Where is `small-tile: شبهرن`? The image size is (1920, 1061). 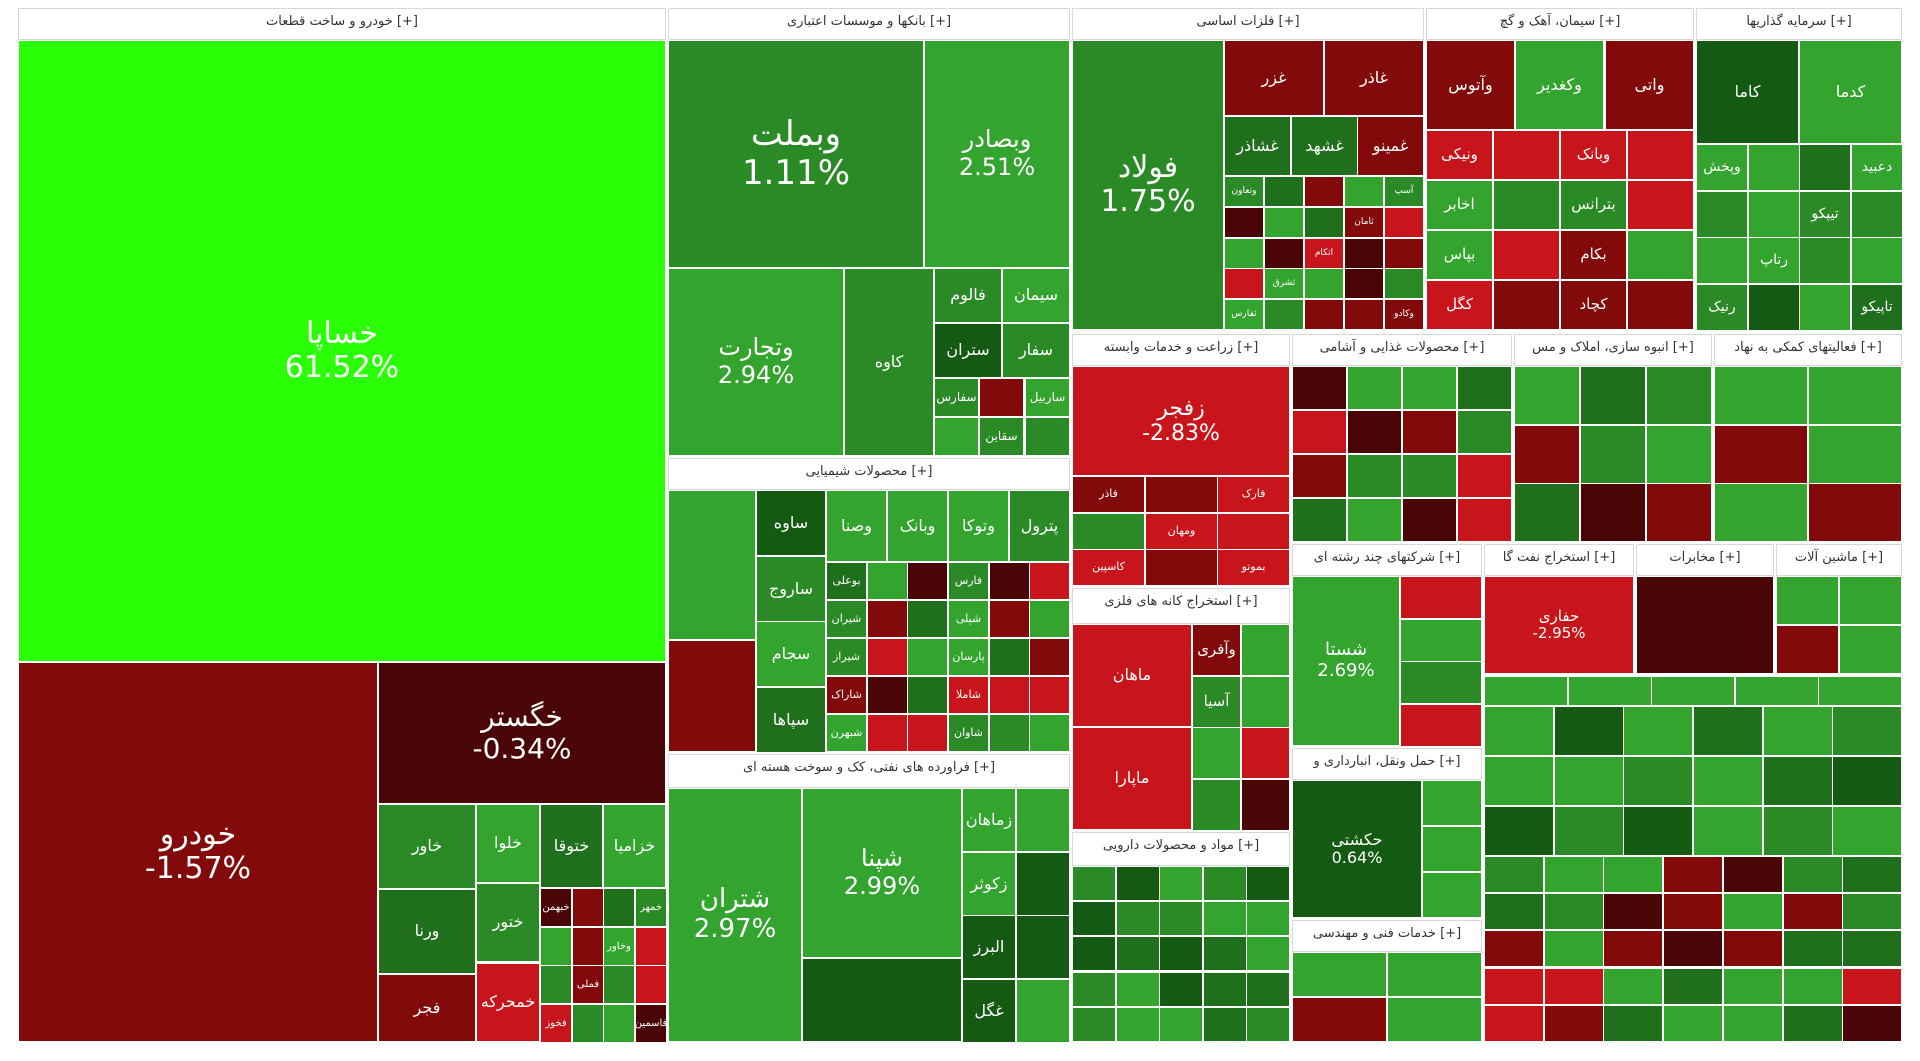 small-tile: شبهرن is located at coordinates (846, 733).